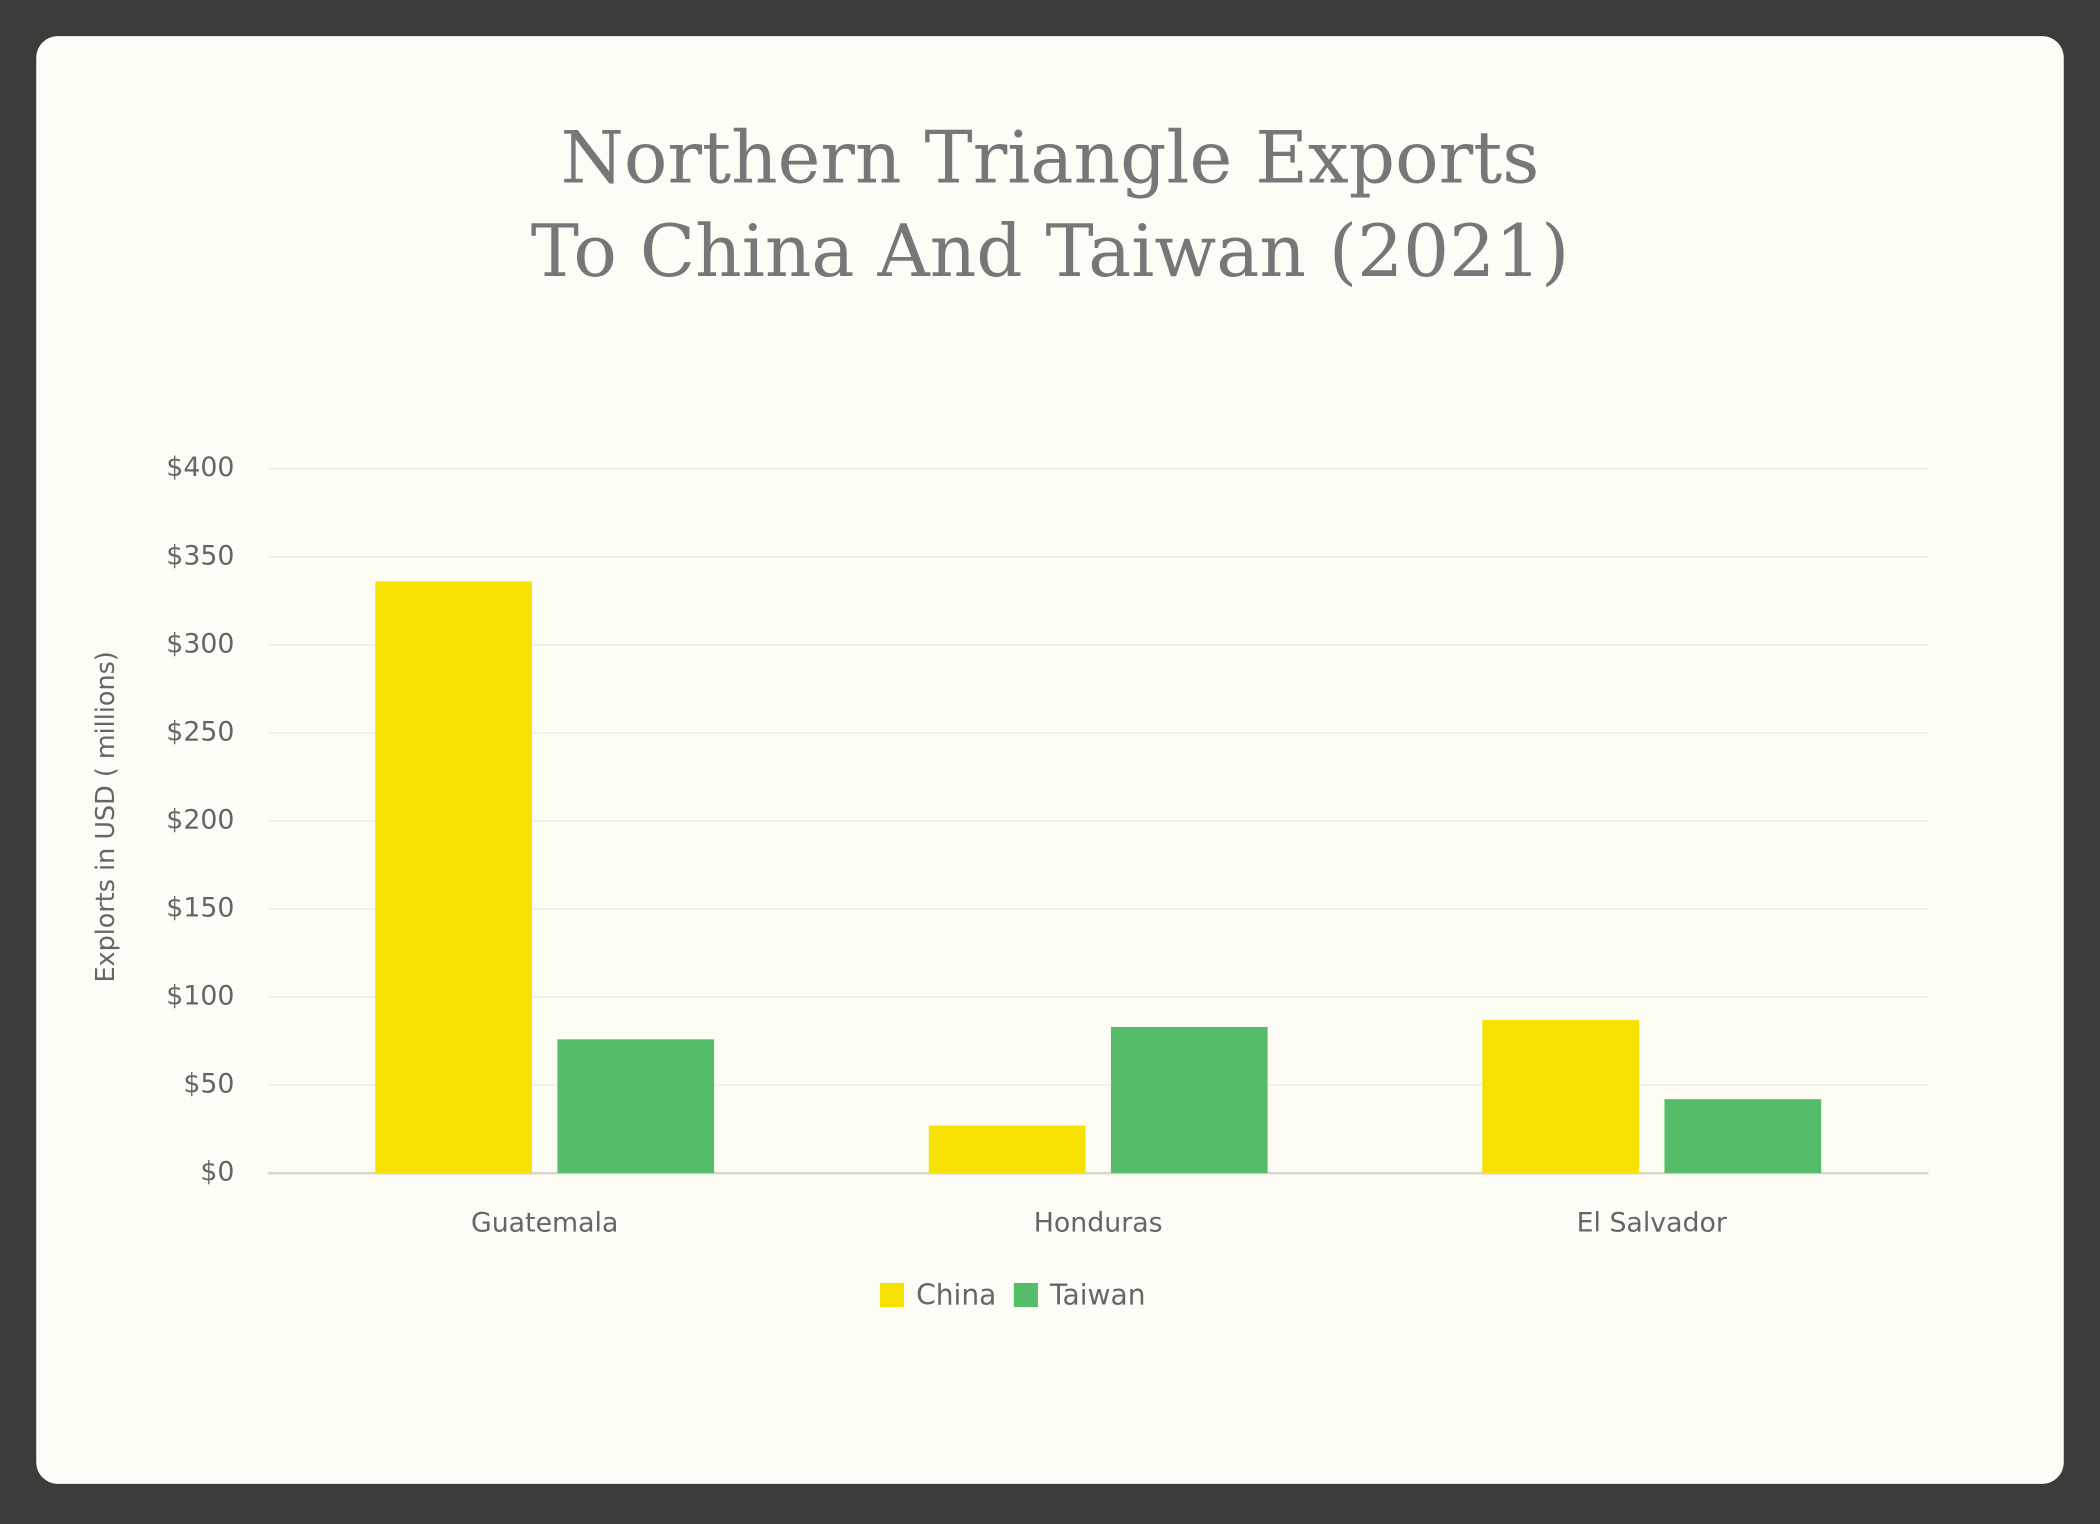  I want to click on y-tick-label: $300, so click(200, 643).